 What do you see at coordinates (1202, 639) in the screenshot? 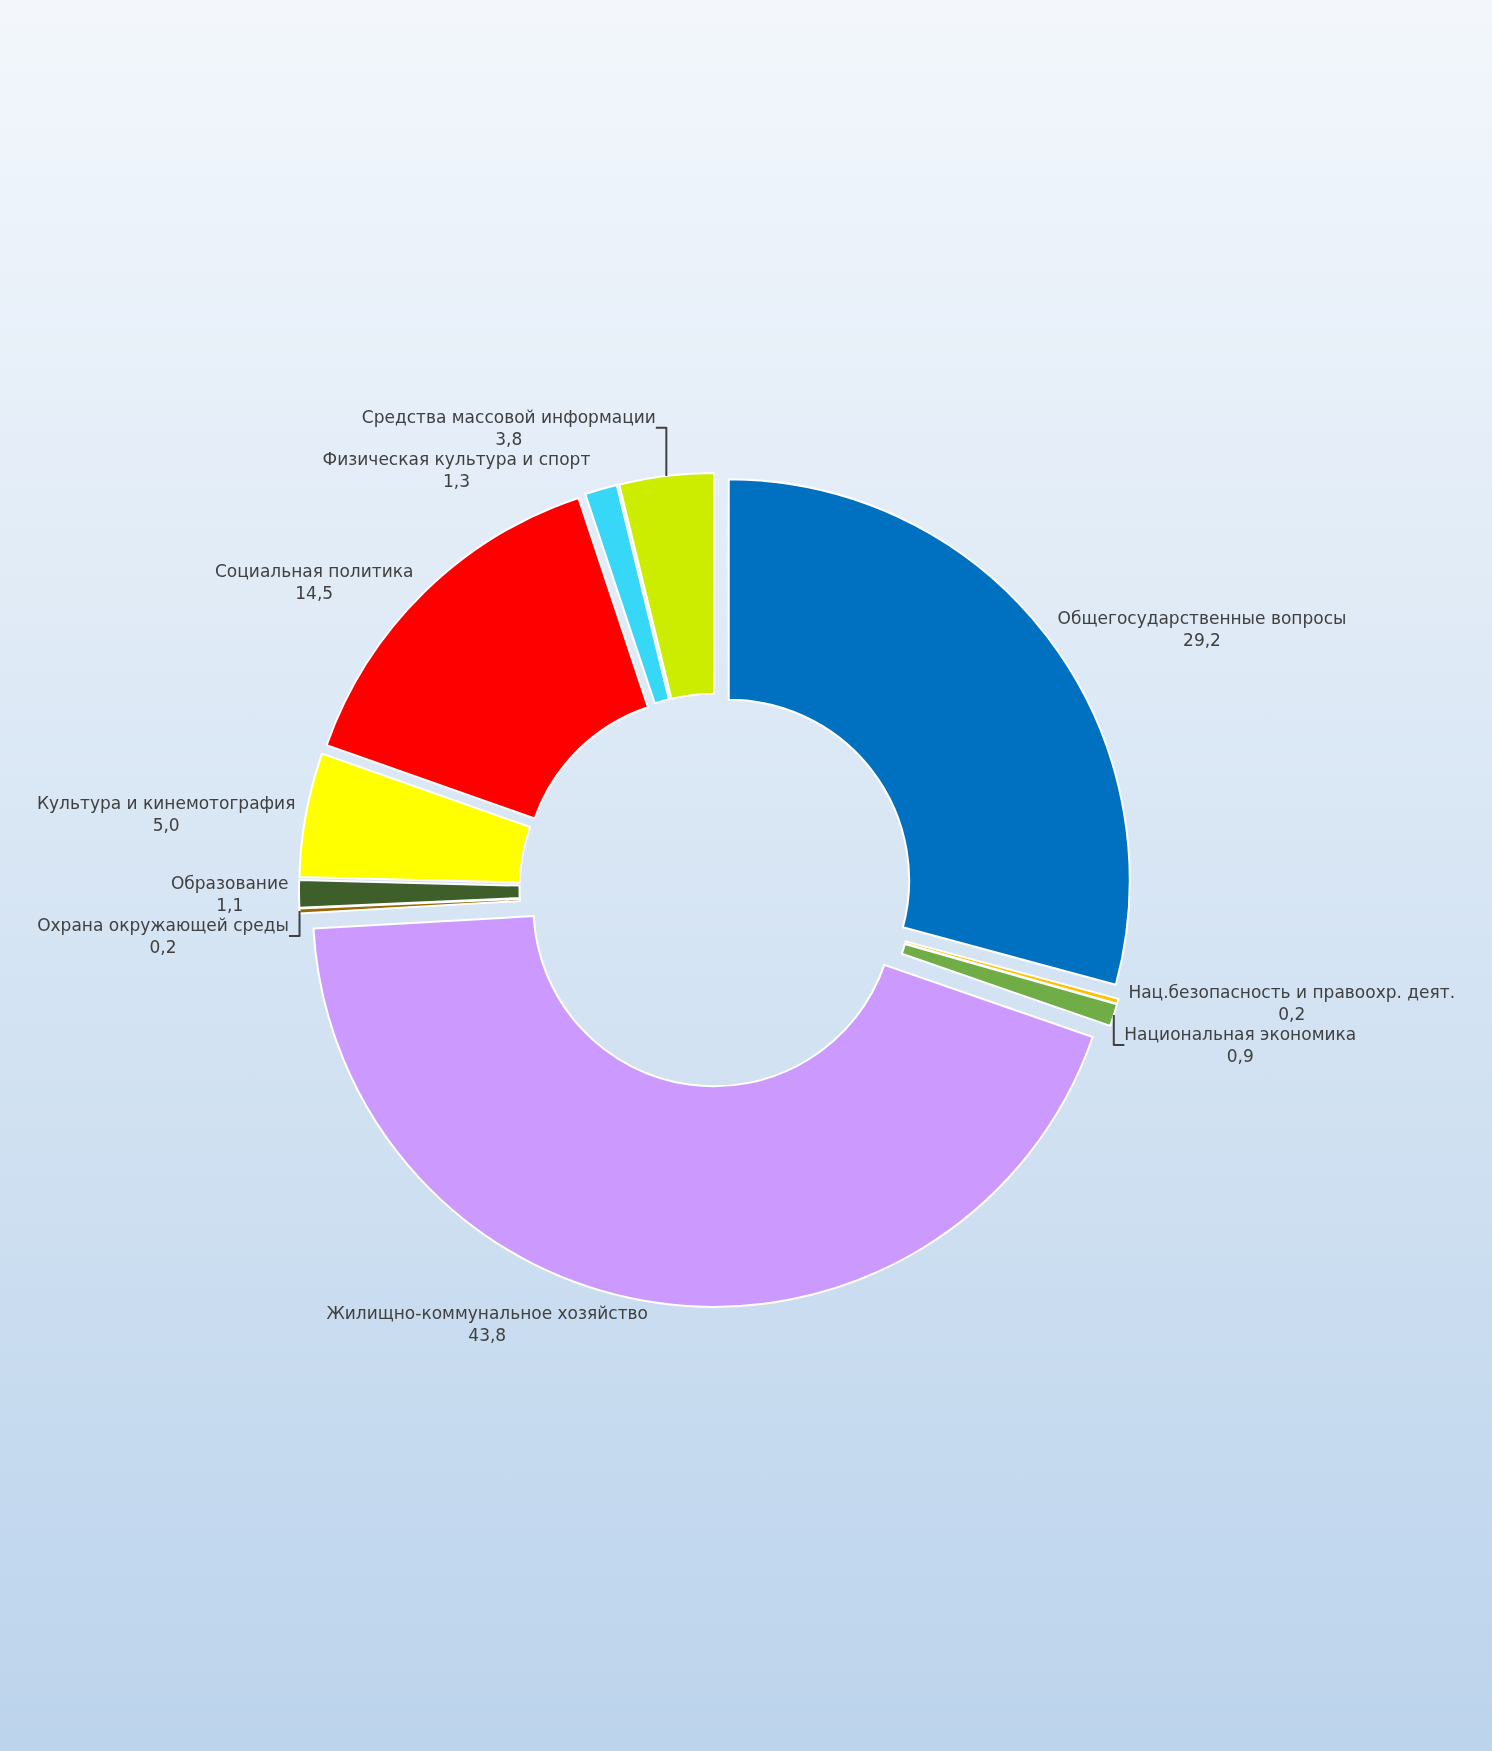
I see `data-label: 29,2` at bounding box center [1202, 639].